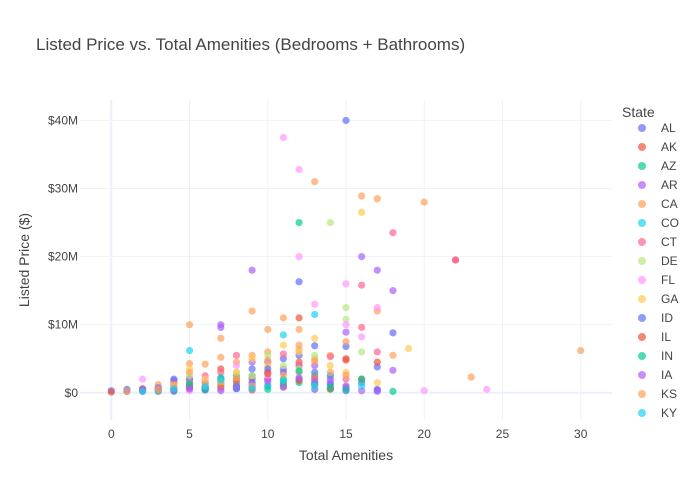 This screenshot has height=500, width=700. What do you see at coordinates (658, 299) in the screenshot?
I see `legend-item-ga: GA` at bounding box center [658, 299].